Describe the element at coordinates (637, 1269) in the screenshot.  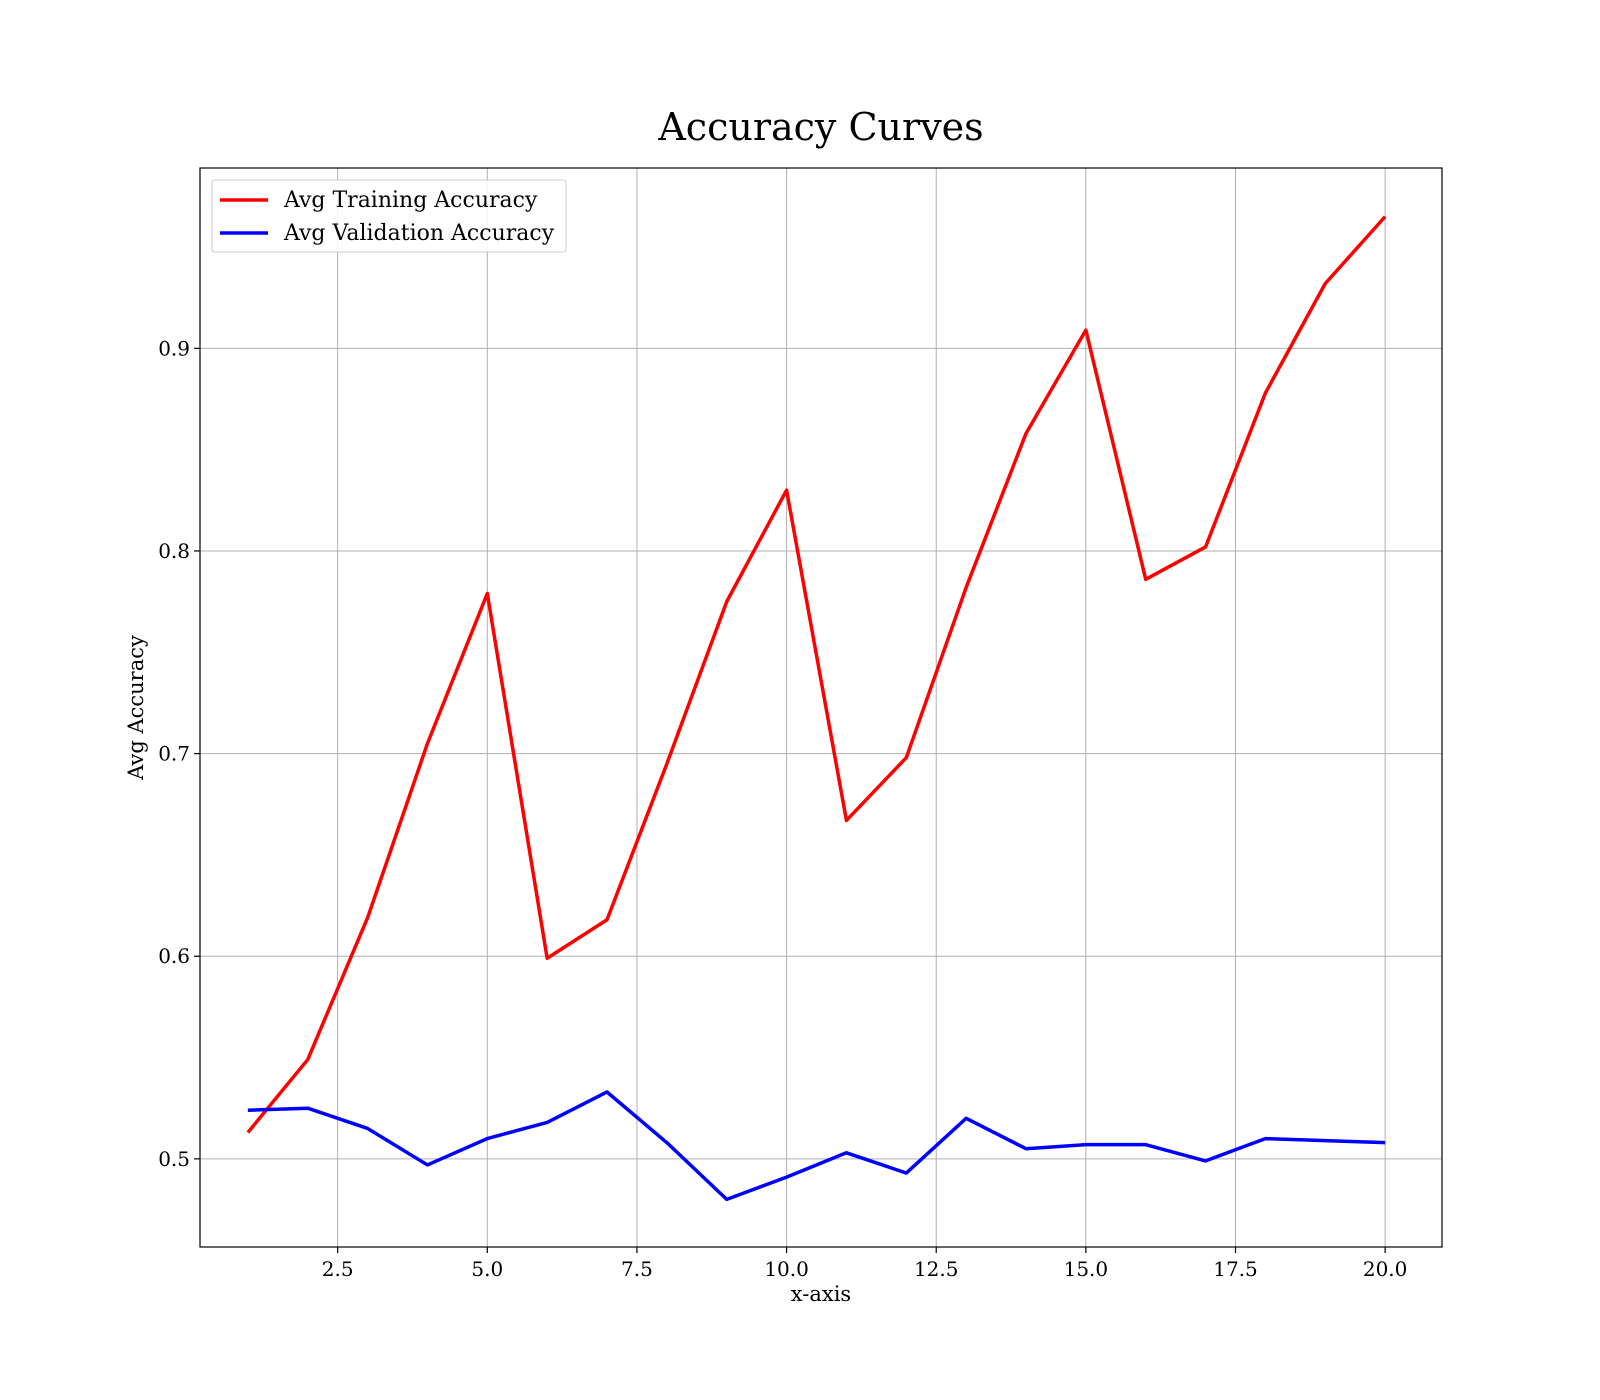
I see `x-tick-label: 7.5` at that location.